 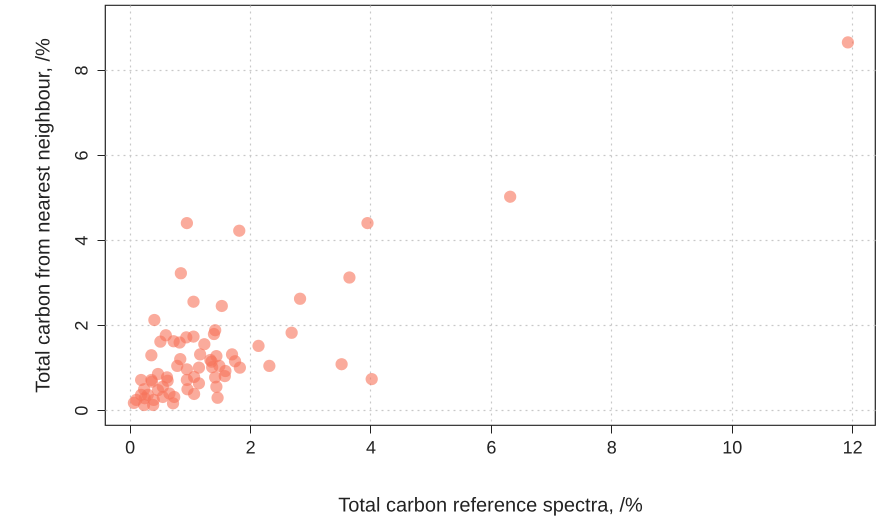 What do you see at coordinates (491, 505) in the screenshot?
I see `x-axis-title: Total carbon reference spectra, /%` at bounding box center [491, 505].